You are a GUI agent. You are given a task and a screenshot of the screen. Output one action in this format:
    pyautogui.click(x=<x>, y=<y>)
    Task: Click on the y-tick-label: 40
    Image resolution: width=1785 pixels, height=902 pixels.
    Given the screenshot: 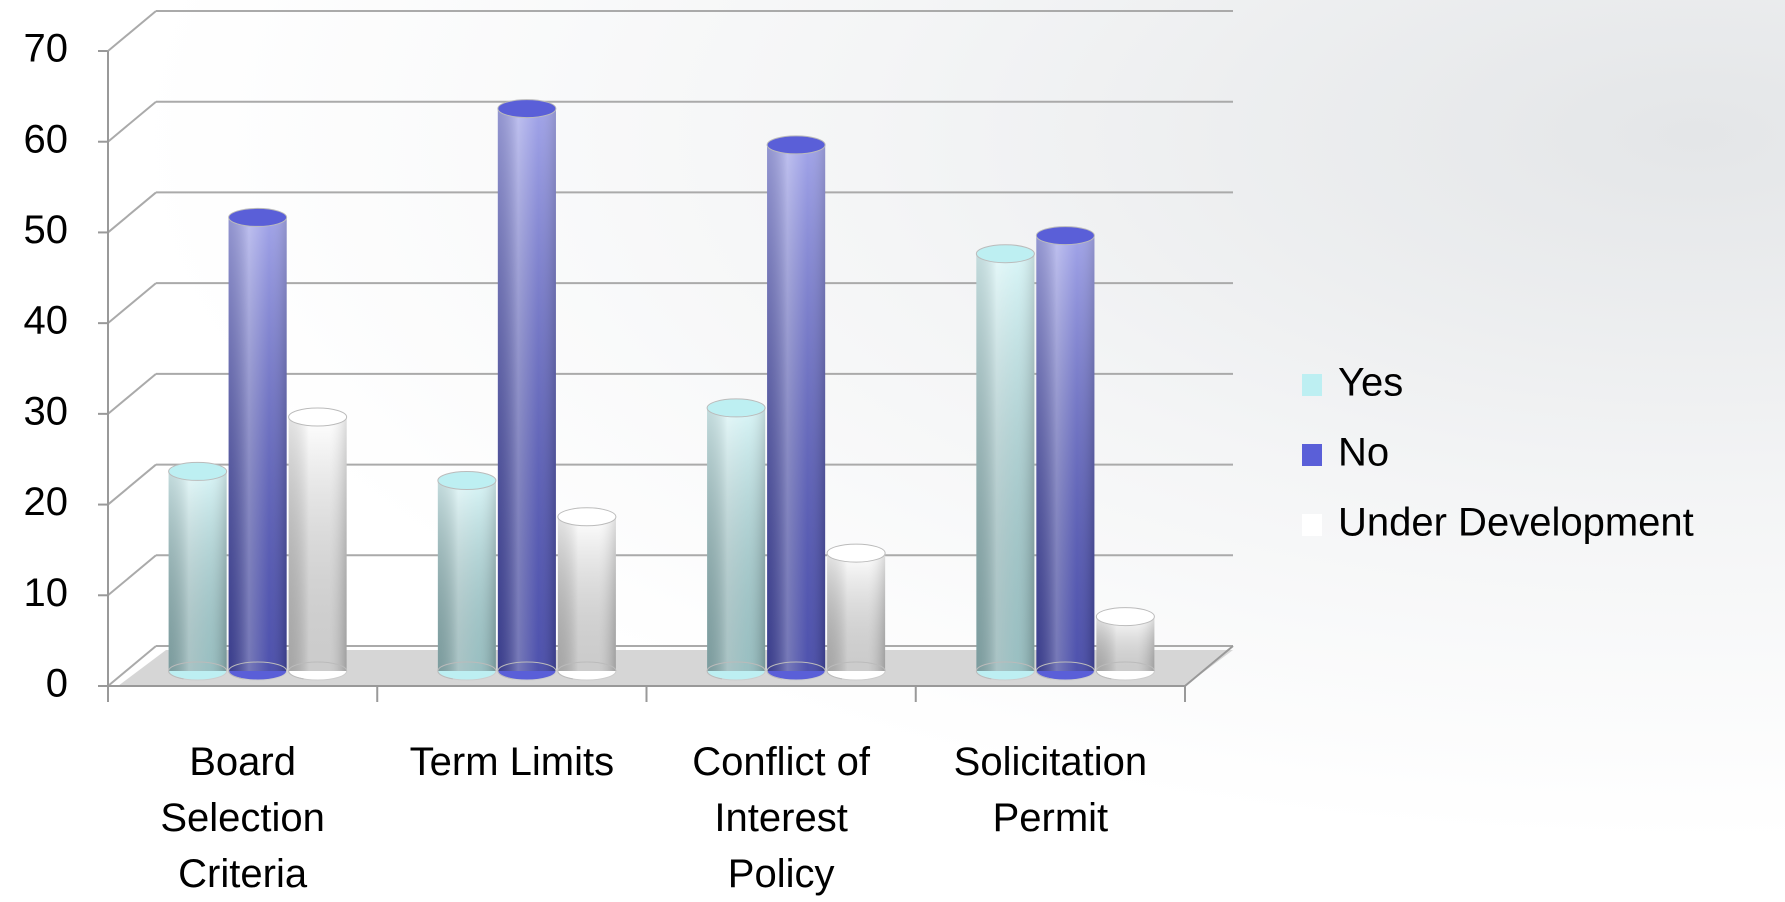 What is the action you would take?
    pyautogui.click(x=46, y=321)
    